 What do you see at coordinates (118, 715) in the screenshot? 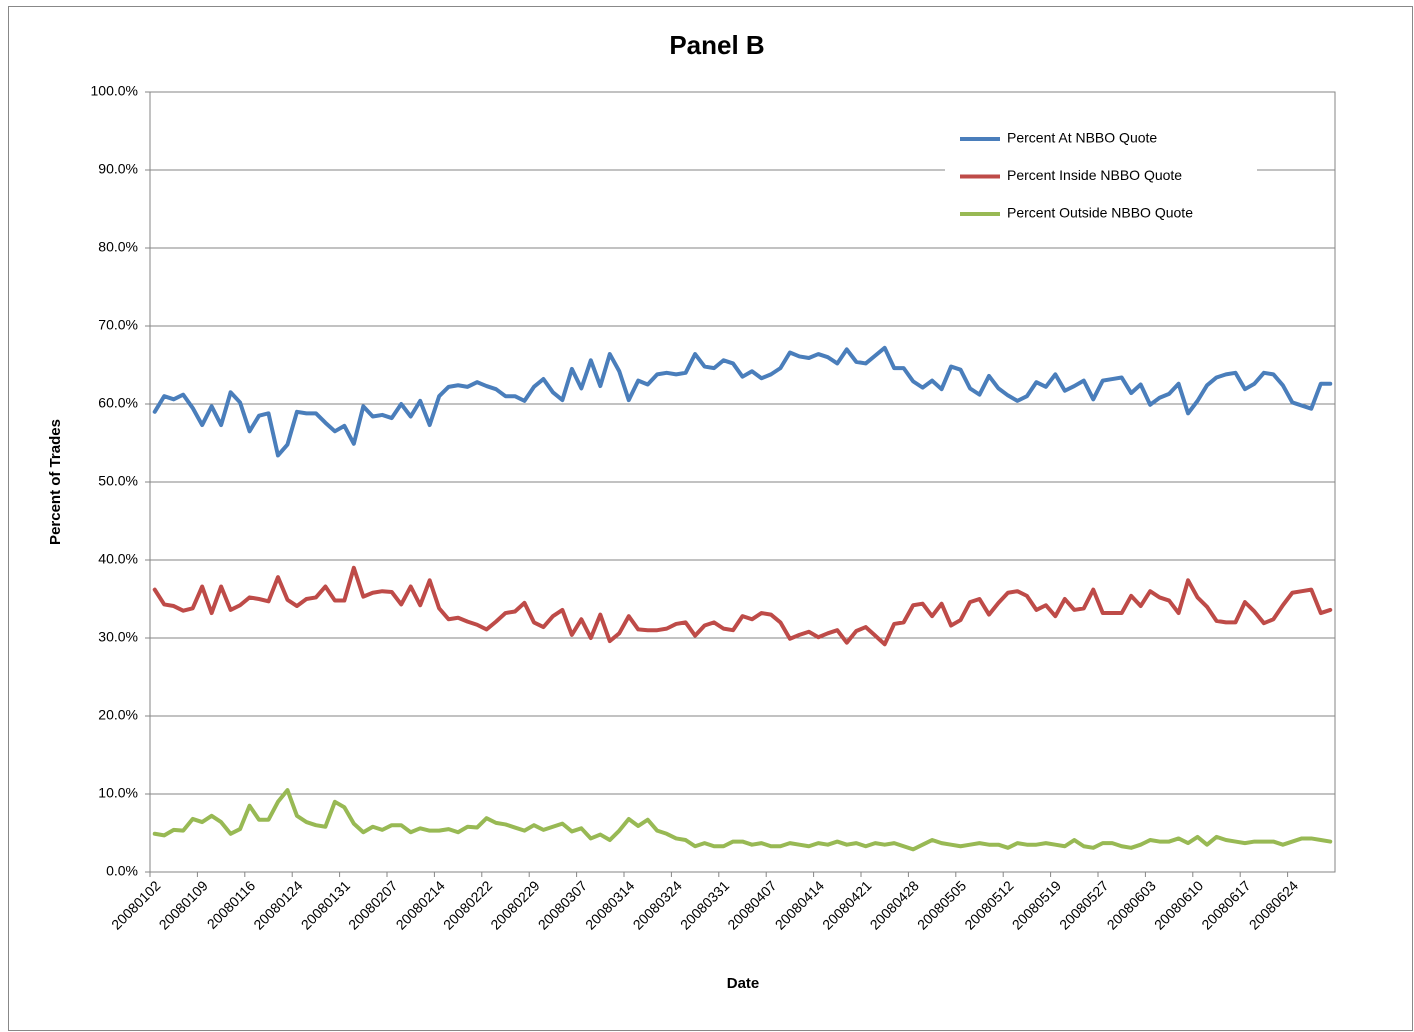
I see `y-tick-label: 20.0%` at bounding box center [118, 715].